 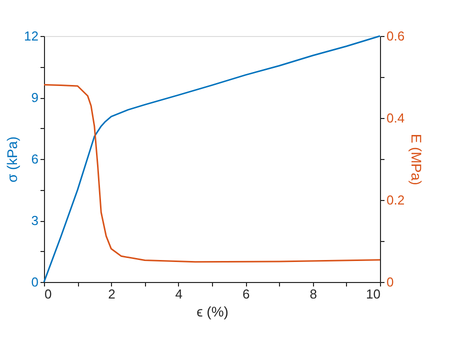 What do you see at coordinates (373, 294) in the screenshot?
I see `x-tick-label: 10` at bounding box center [373, 294].